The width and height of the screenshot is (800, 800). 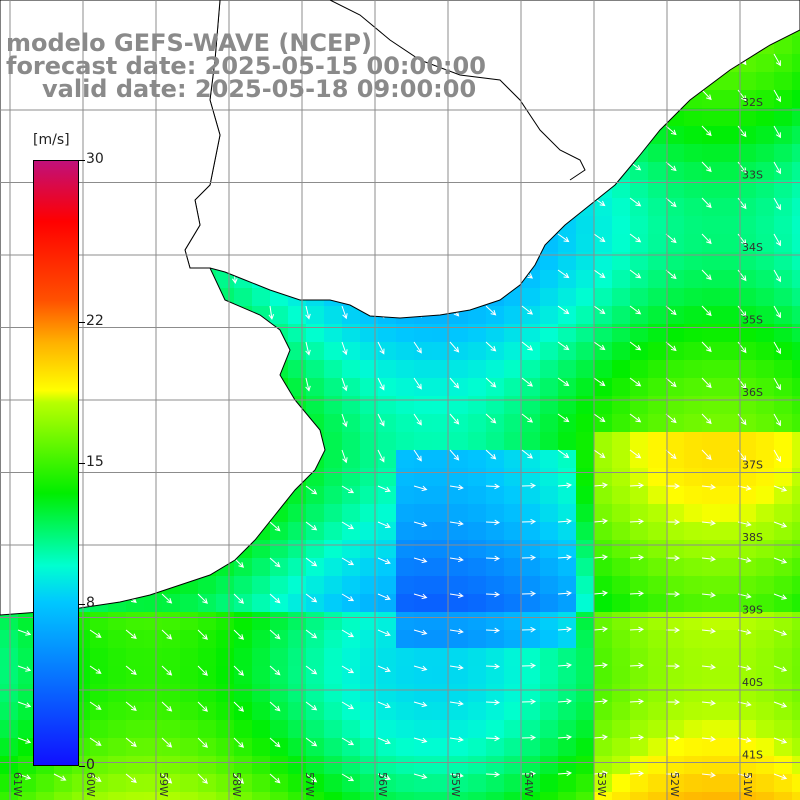 What do you see at coordinates (601, 784) in the screenshot?
I see `longitude-label: 53W` at bounding box center [601, 784].